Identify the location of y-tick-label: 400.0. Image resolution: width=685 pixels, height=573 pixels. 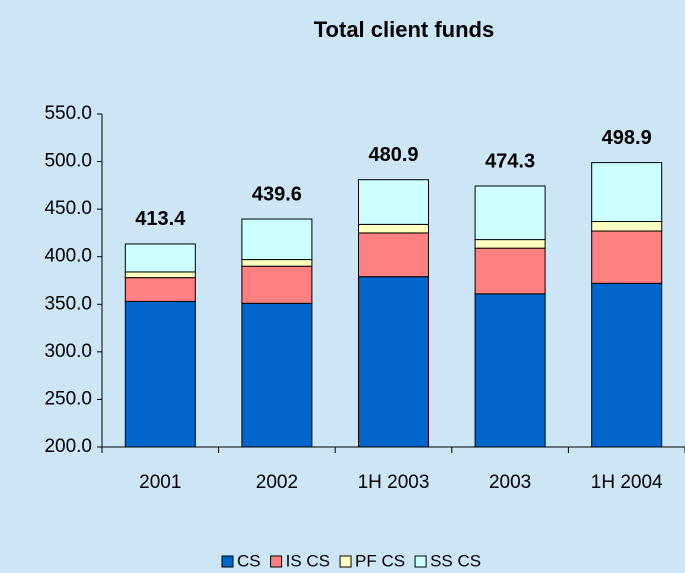
(68, 256).